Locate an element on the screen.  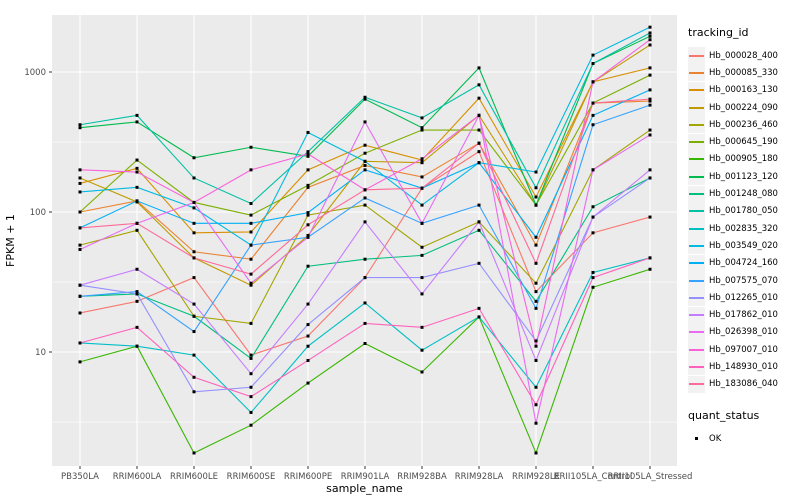
x-tick-label: RRIM600PE is located at coordinates (308, 477).